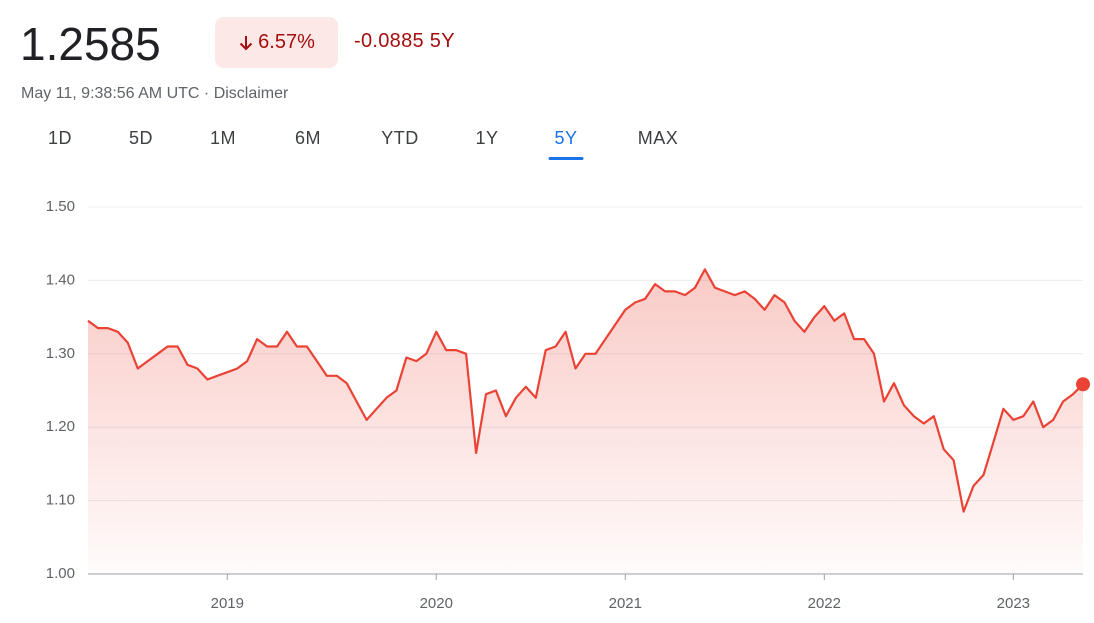 Image resolution: width=1094 pixels, height=623 pixels. What do you see at coordinates (60, 206) in the screenshot?
I see `y-tick-label: 1.50` at bounding box center [60, 206].